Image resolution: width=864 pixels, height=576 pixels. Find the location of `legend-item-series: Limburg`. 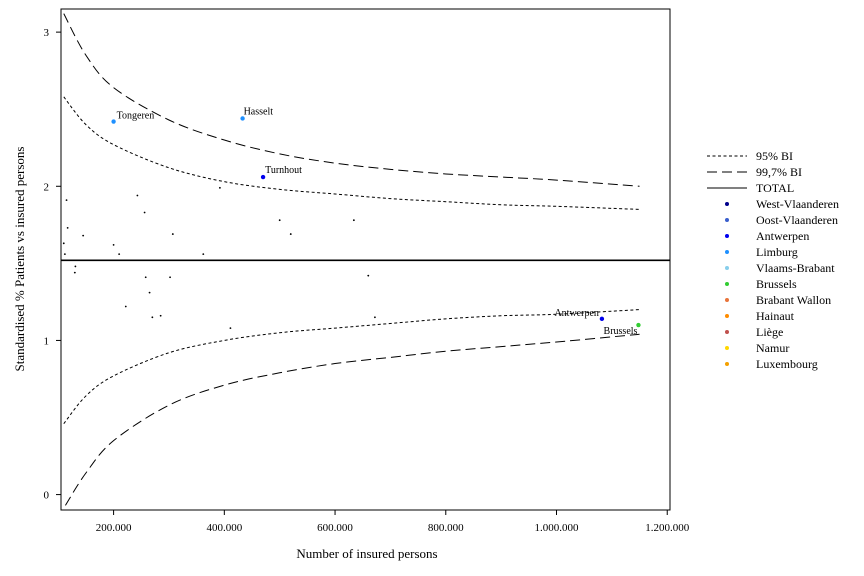

legend-item-series: Limburg is located at coordinates (782, 252).